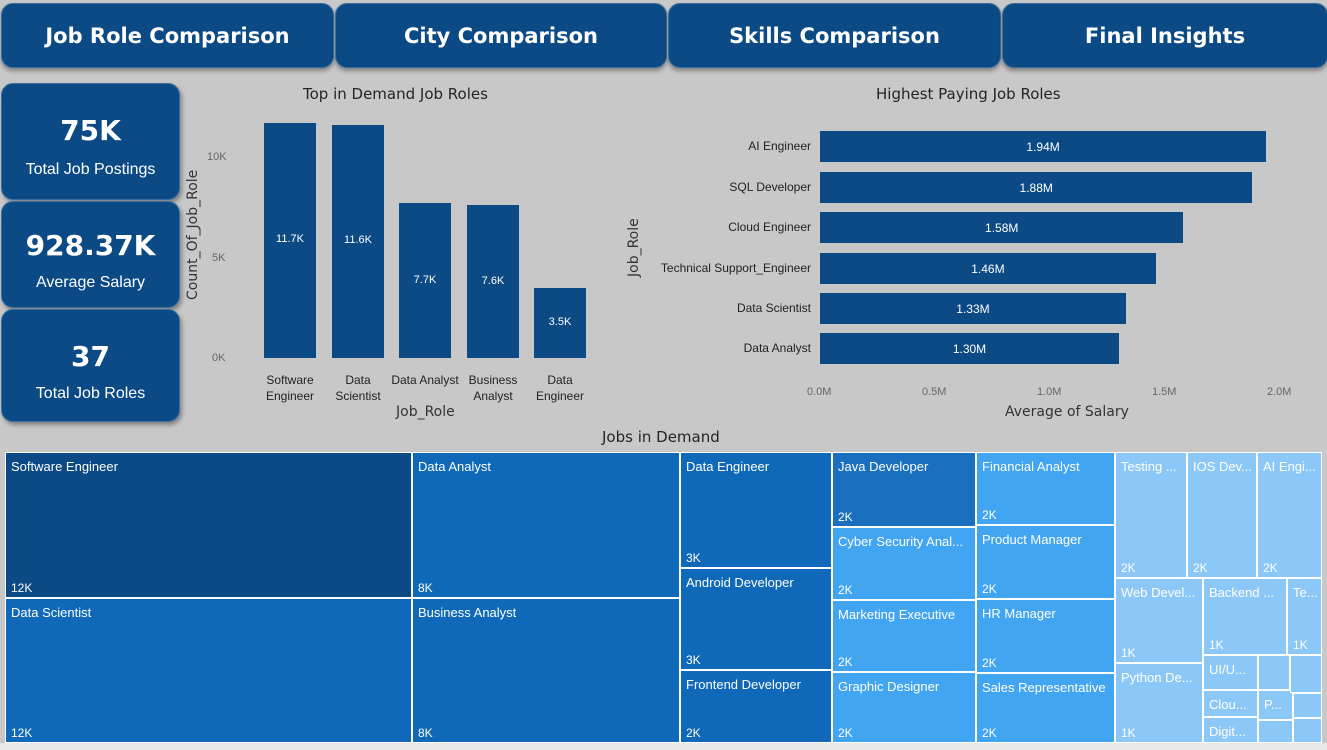 The height and width of the screenshot is (750, 1327). I want to click on bar-data-label: 11.6K, so click(358, 240).